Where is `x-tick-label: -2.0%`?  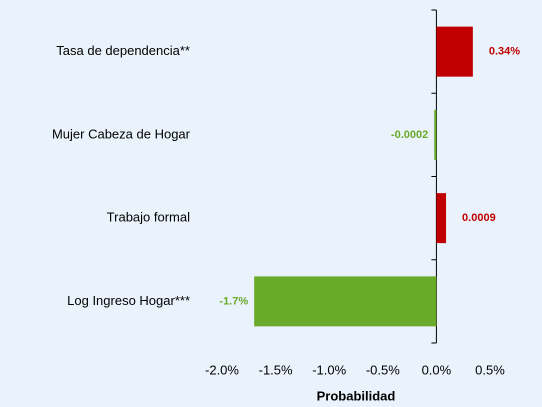
x-tick-label: -2.0% is located at coordinates (222, 369).